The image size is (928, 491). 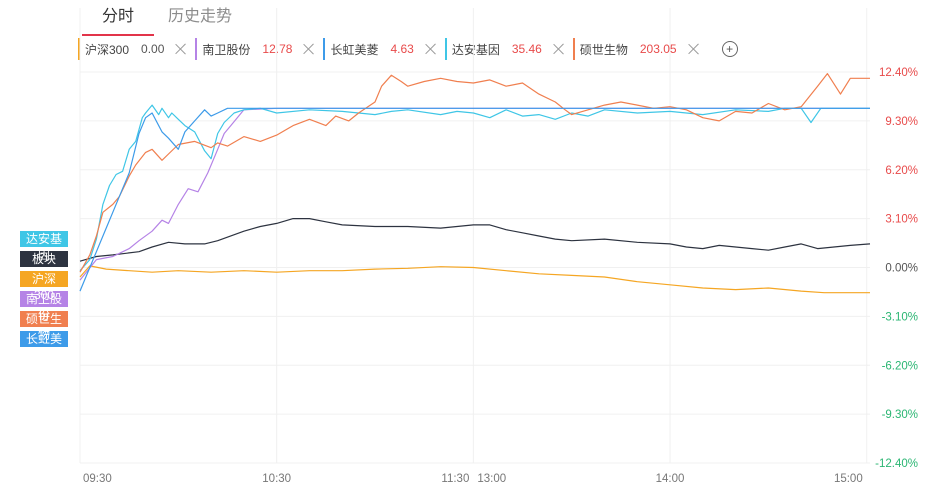 I want to click on stock-chip-nanwei: 南卫股份 12.78, so click(x=255, y=49).